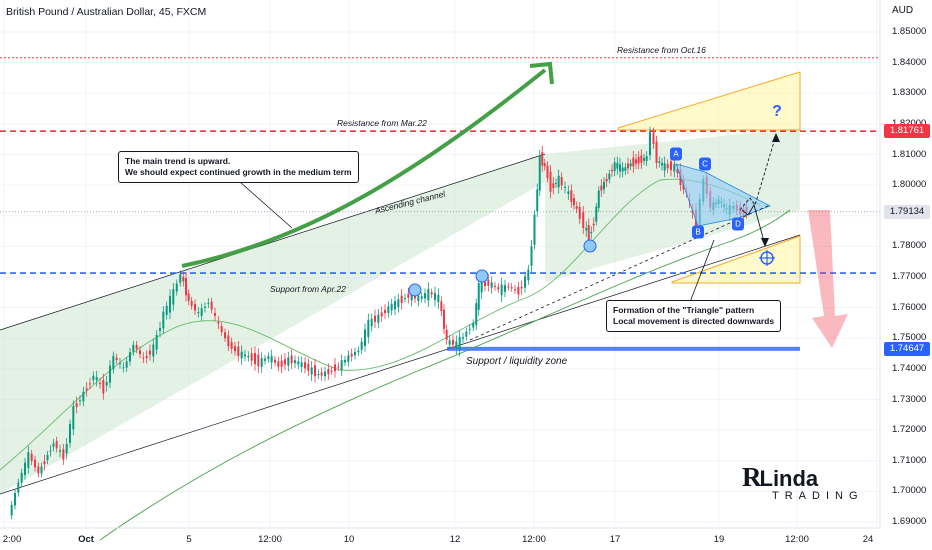 The height and width of the screenshot is (550, 932). What do you see at coordinates (308, 289) in the screenshot?
I see `support-apr22-label: Support from Apr.22` at bounding box center [308, 289].